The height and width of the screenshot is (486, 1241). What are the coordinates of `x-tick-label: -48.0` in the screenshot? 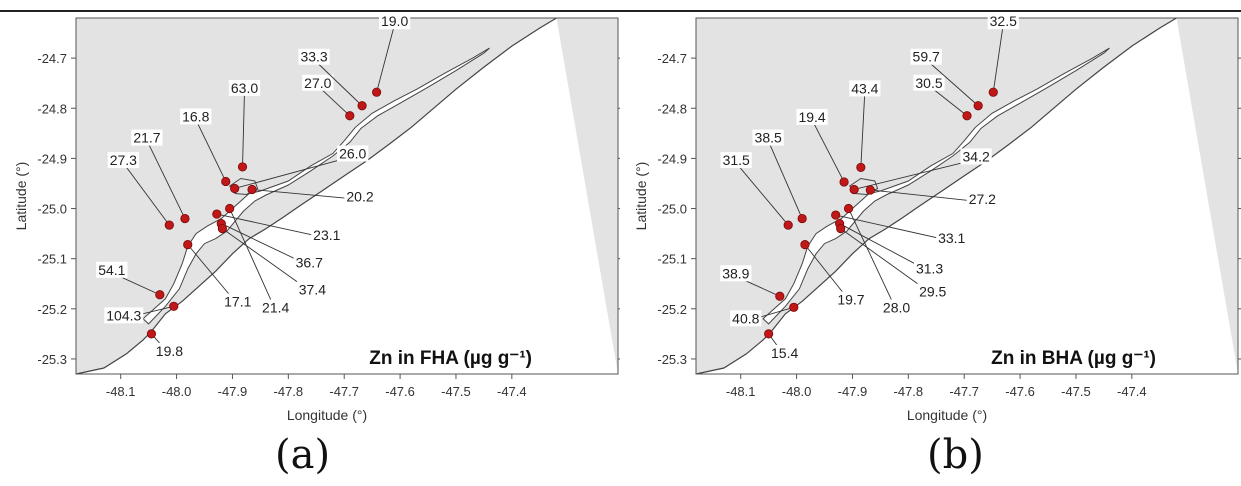 It's located at (177, 391).